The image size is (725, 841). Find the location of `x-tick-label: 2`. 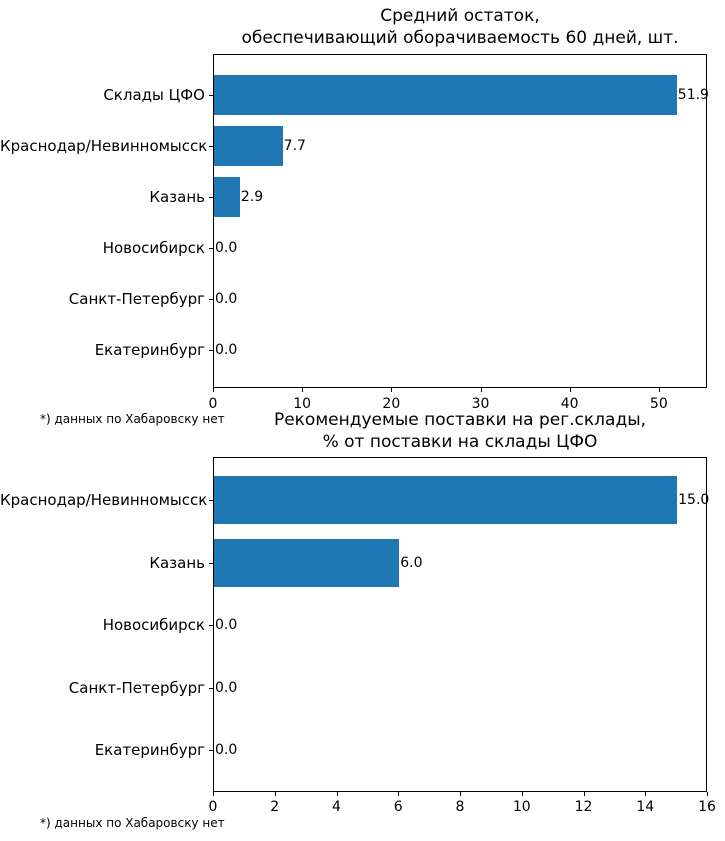

x-tick-label: 2 is located at coordinates (275, 807).